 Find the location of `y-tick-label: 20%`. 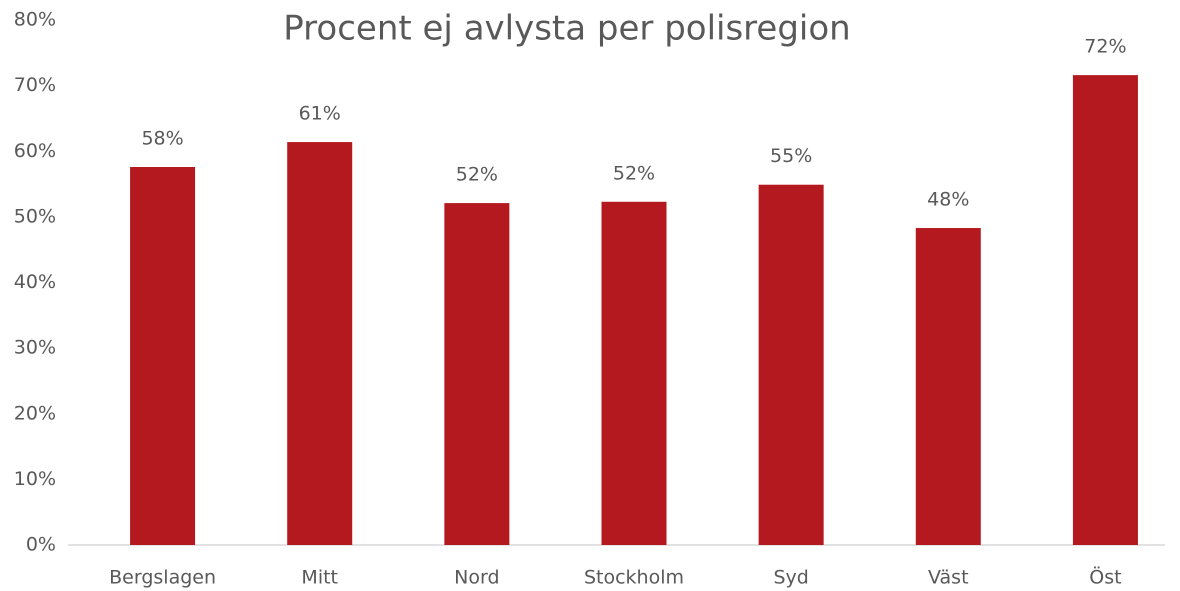

y-tick-label: 20% is located at coordinates (35, 413).